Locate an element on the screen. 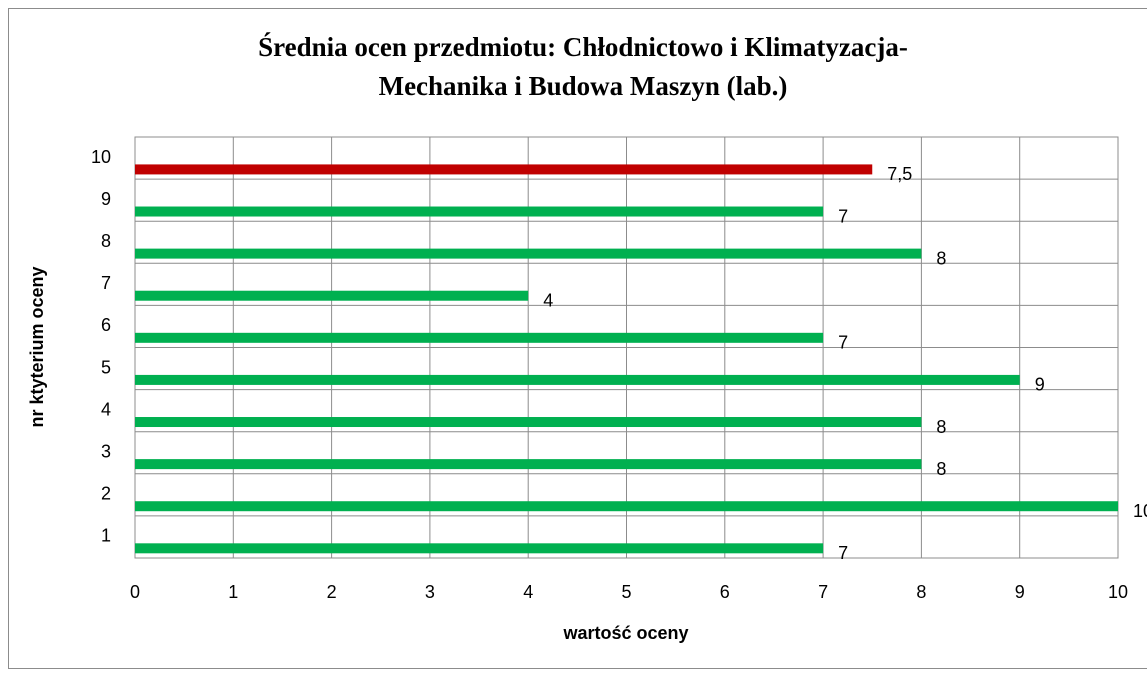 This screenshot has width=1147, height=676. y-tick-label: 7 is located at coordinates (106, 283).